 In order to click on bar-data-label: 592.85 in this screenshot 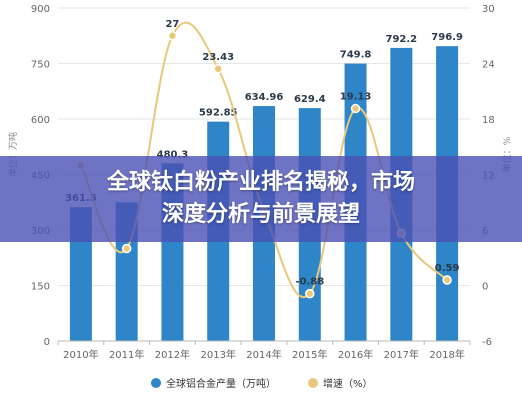, I will do `click(218, 113)`.